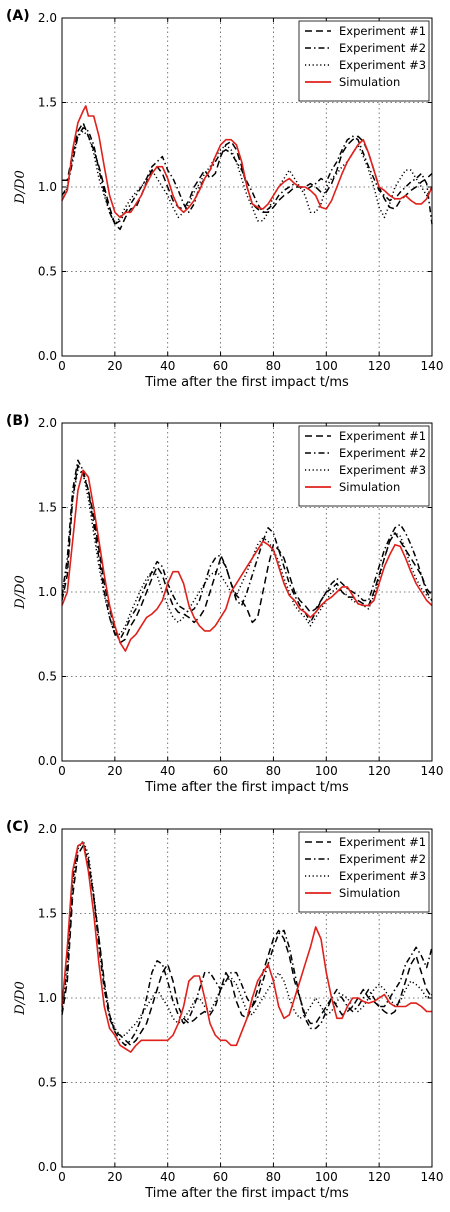  I want to click on panel-label: (B), so click(17, 421).